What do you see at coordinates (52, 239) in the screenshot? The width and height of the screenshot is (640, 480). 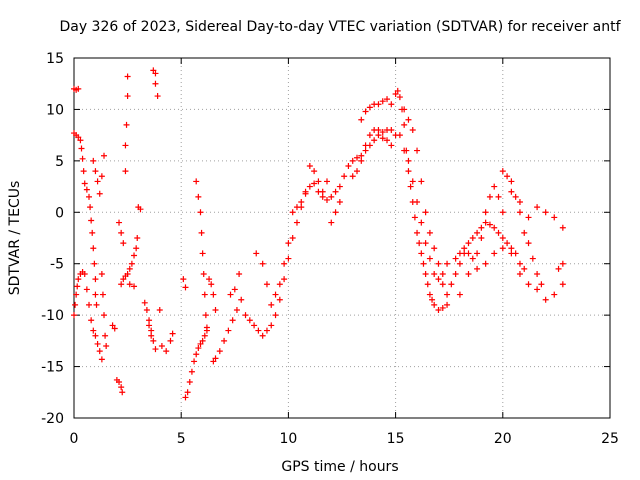 I see `y-tick-labels: -20 -15 -10 -5 0 5 10 15` at bounding box center [52, 239].